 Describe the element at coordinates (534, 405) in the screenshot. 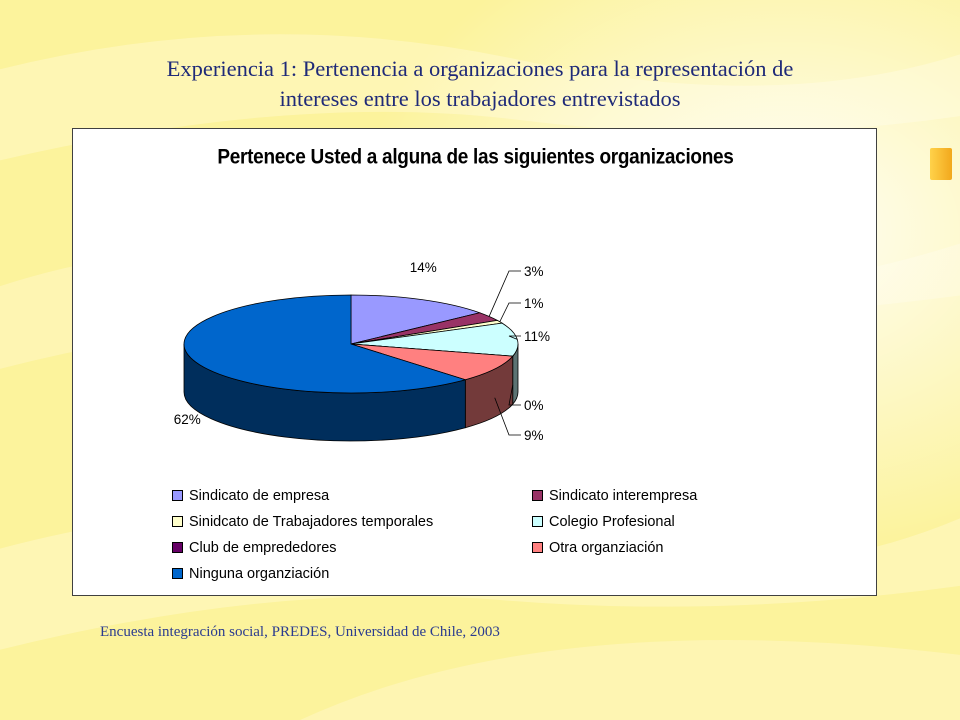

I see `data-label-club-de-emprededores: 0%` at that location.